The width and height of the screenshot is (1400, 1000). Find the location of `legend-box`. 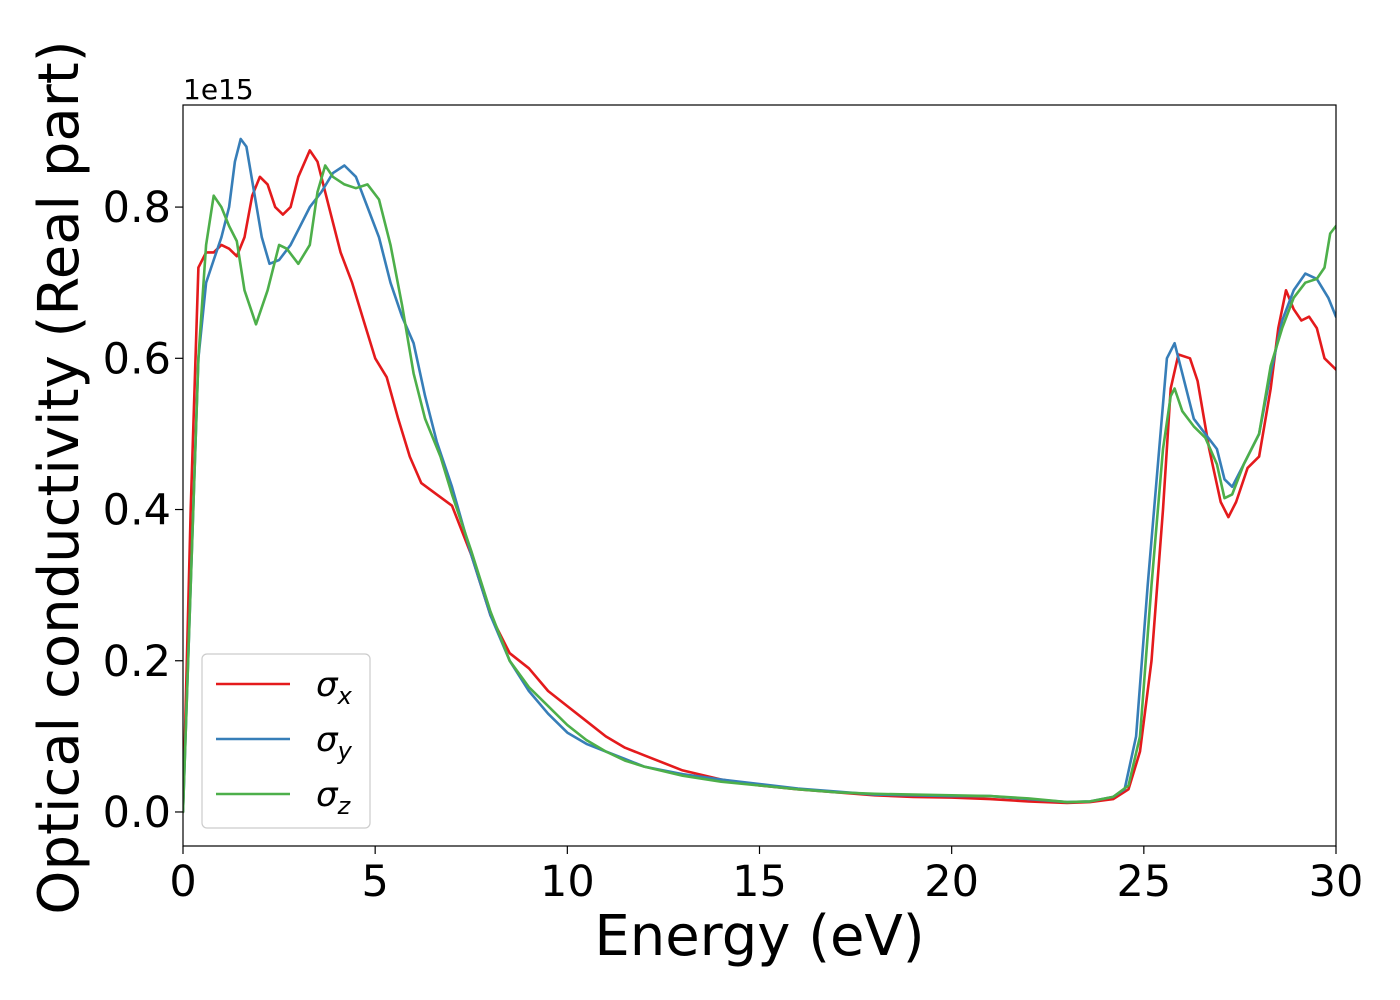

legend-box is located at coordinates (286, 741).